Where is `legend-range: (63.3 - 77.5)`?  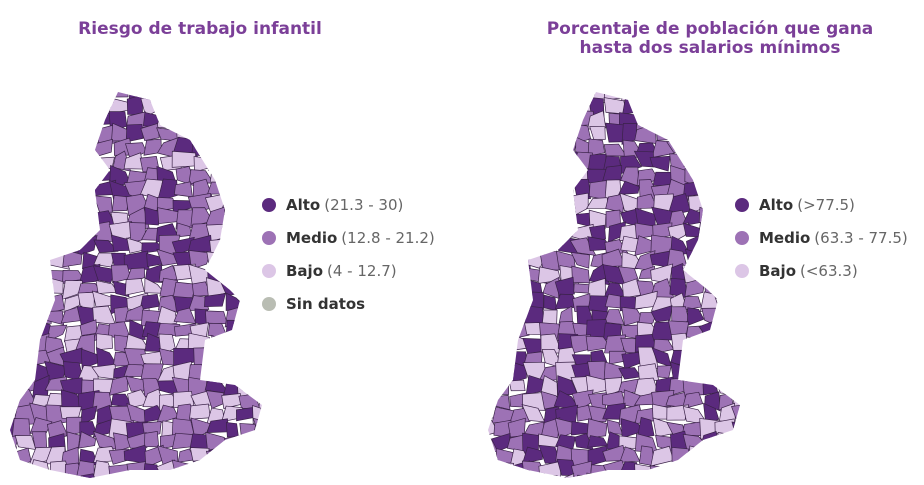 legend-range: (63.3 - 77.5) is located at coordinates (861, 237).